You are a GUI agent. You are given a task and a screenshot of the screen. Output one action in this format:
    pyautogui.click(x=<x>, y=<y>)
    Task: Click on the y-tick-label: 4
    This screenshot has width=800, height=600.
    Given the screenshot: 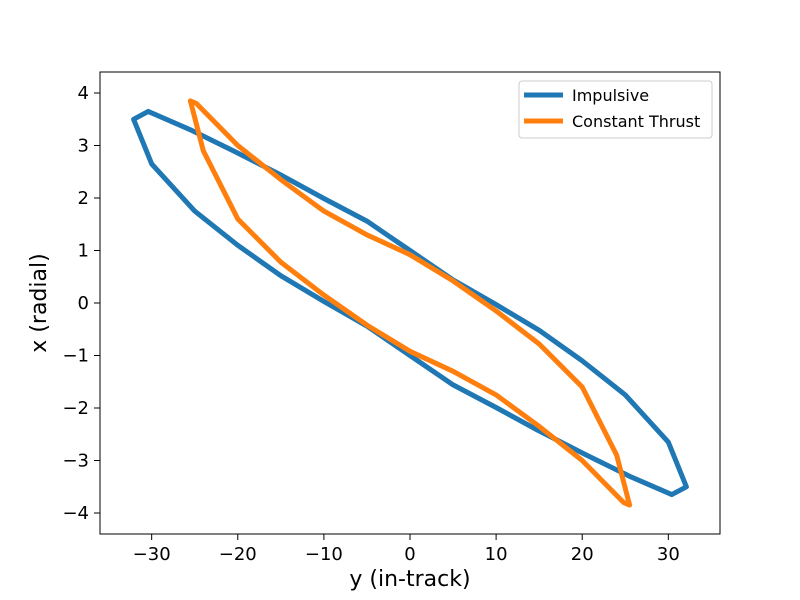 What is the action you would take?
    pyautogui.click(x=83, y=93)
    